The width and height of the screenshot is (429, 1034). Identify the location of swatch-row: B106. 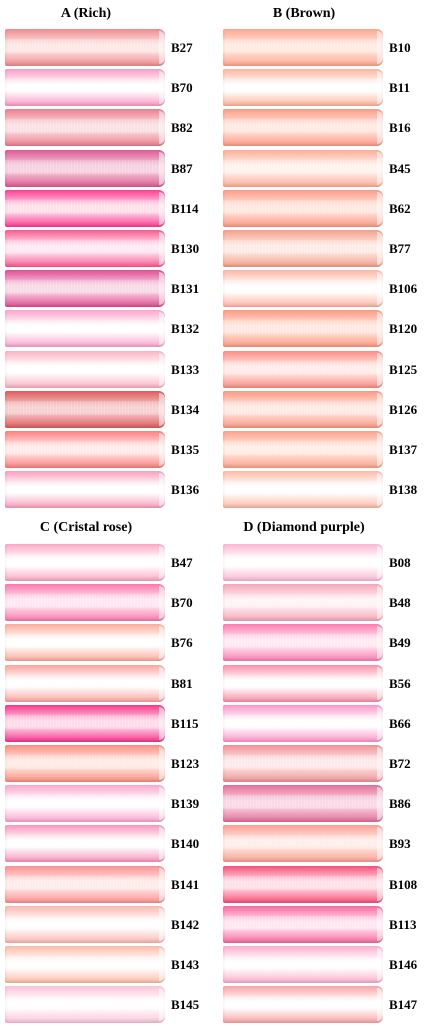
(324, 290).